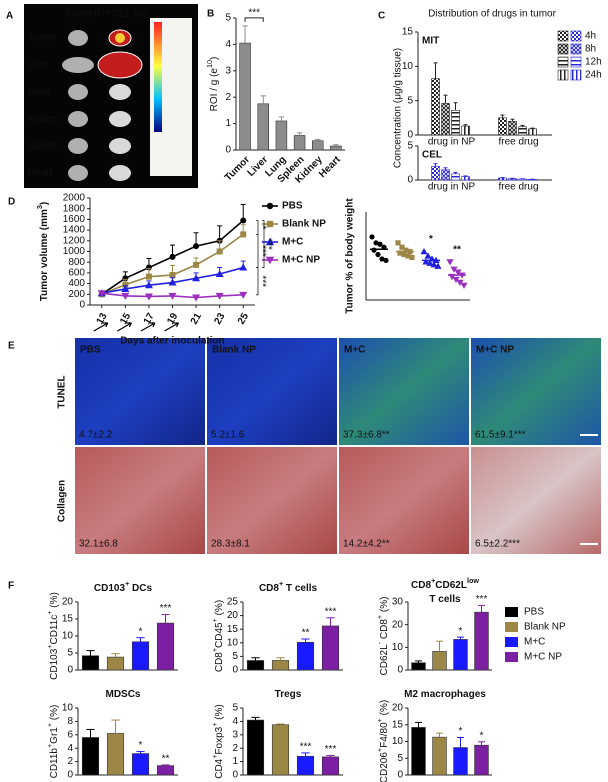 This screenshot has width=608, height=782. I want to click on chart-title: CD8+CD62Llow, so click(445, 583).